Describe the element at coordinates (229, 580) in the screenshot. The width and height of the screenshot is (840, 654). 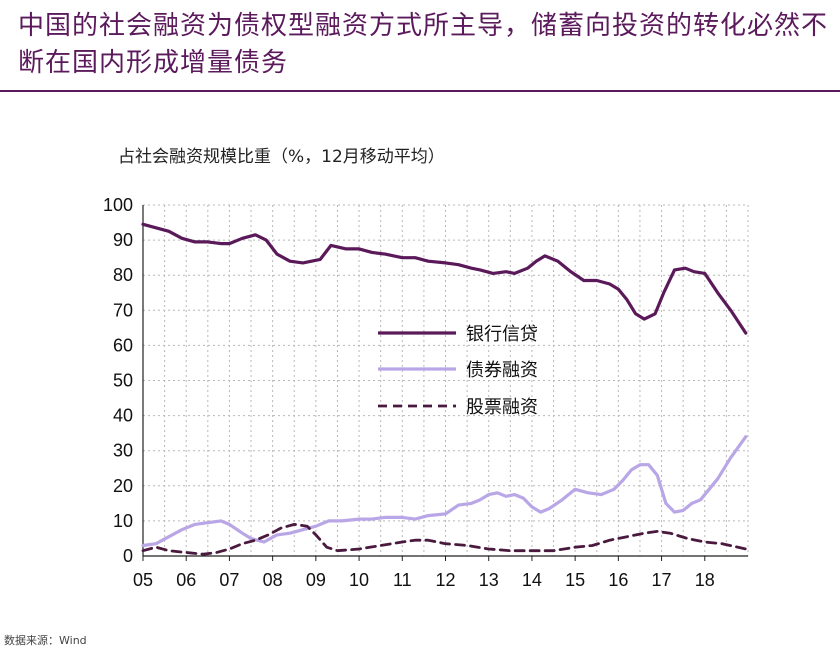
I see `x-tick-label: 07` at that location.